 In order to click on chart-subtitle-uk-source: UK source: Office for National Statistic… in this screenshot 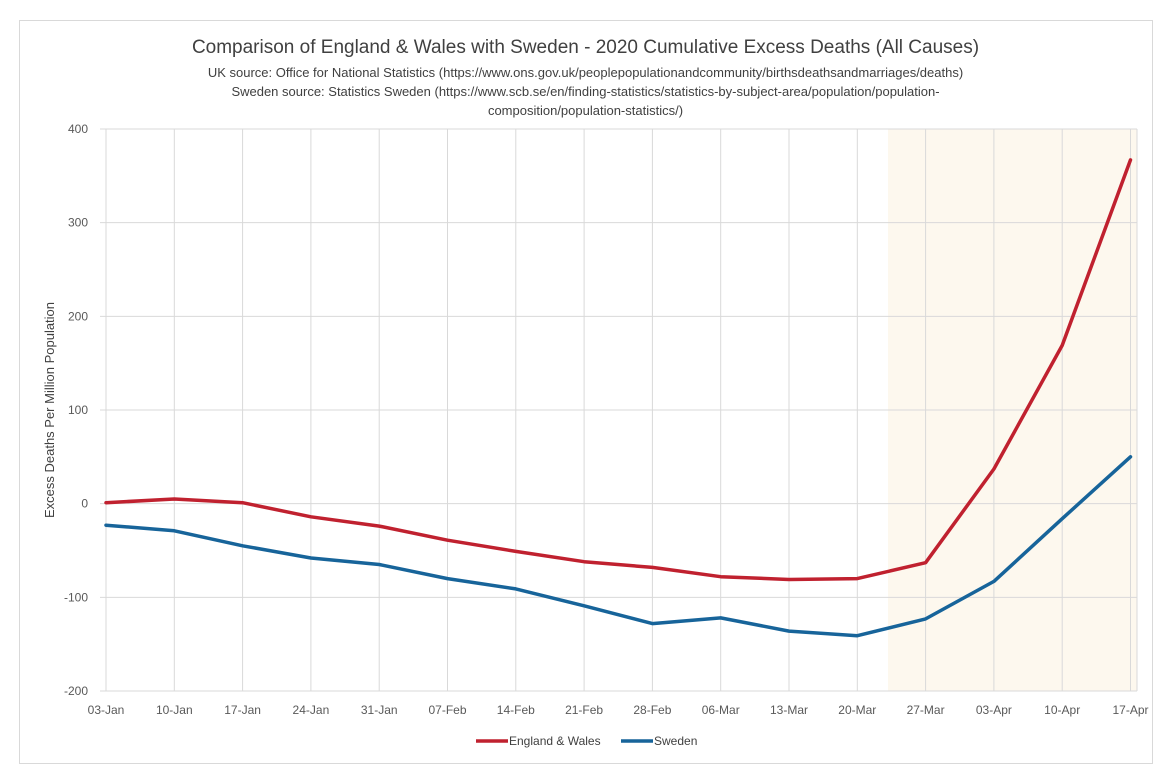, I will do `click(585, 72)`.